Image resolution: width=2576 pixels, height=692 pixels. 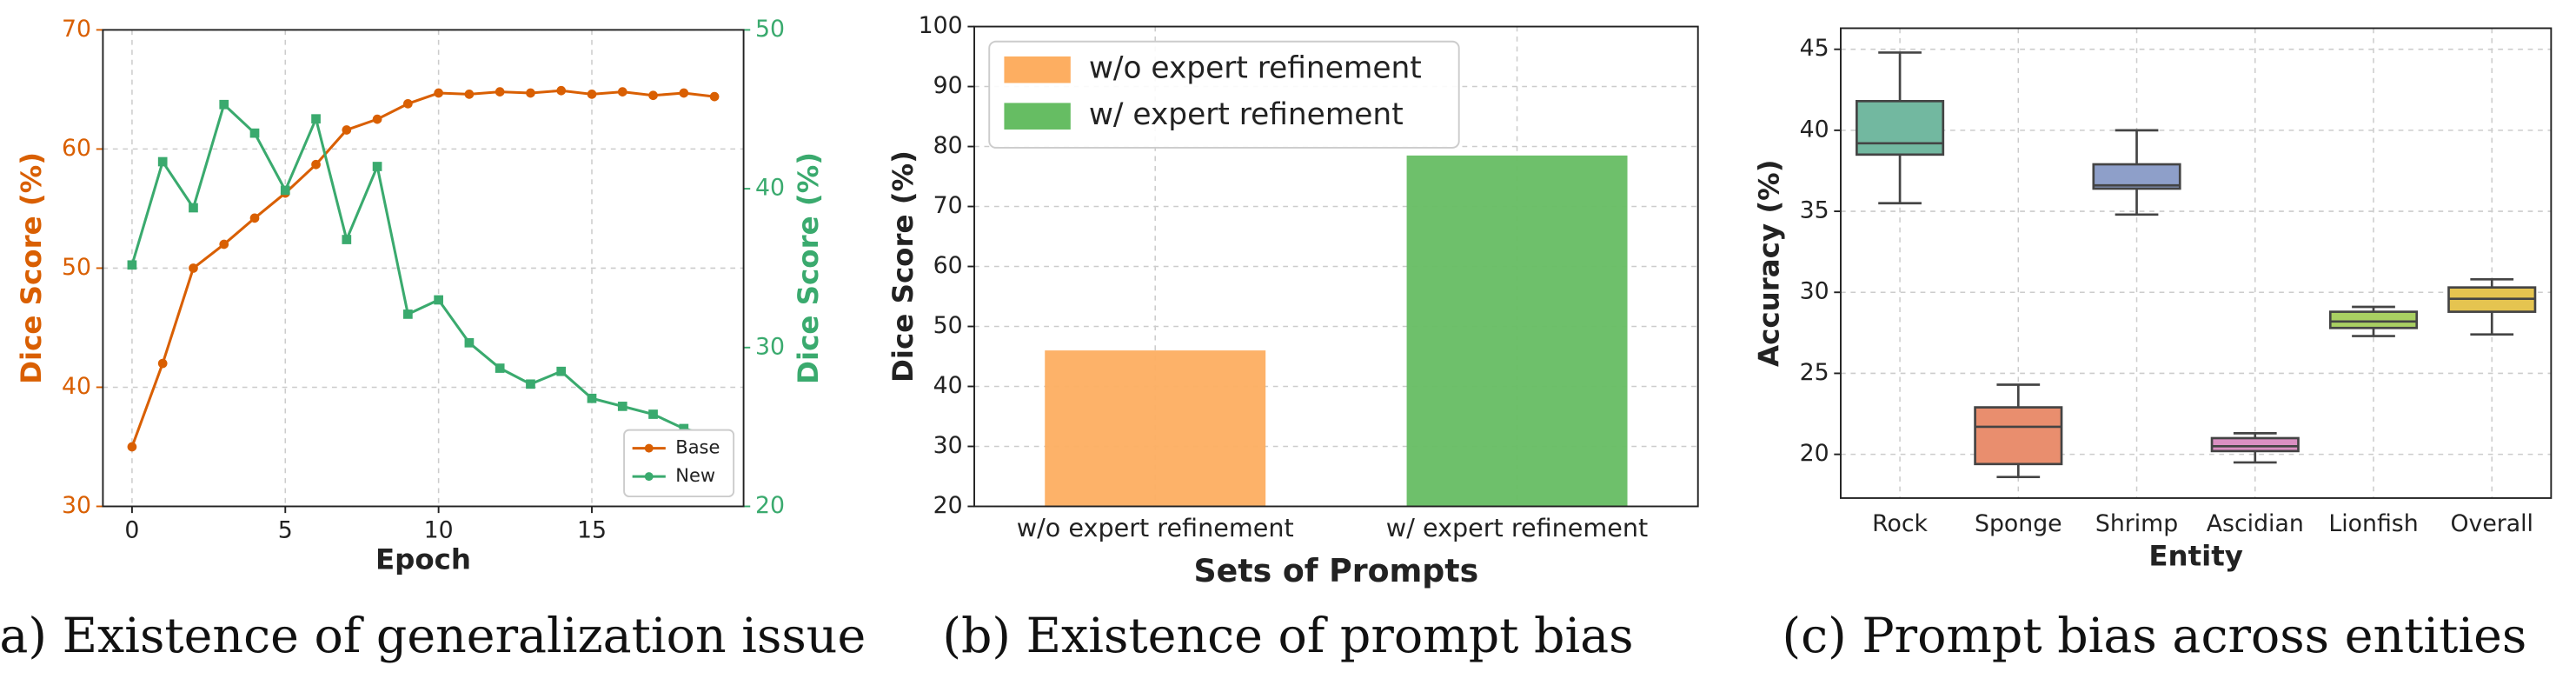 I want to click on x-tick-label: Sponge, so click(x=2019, y=523).